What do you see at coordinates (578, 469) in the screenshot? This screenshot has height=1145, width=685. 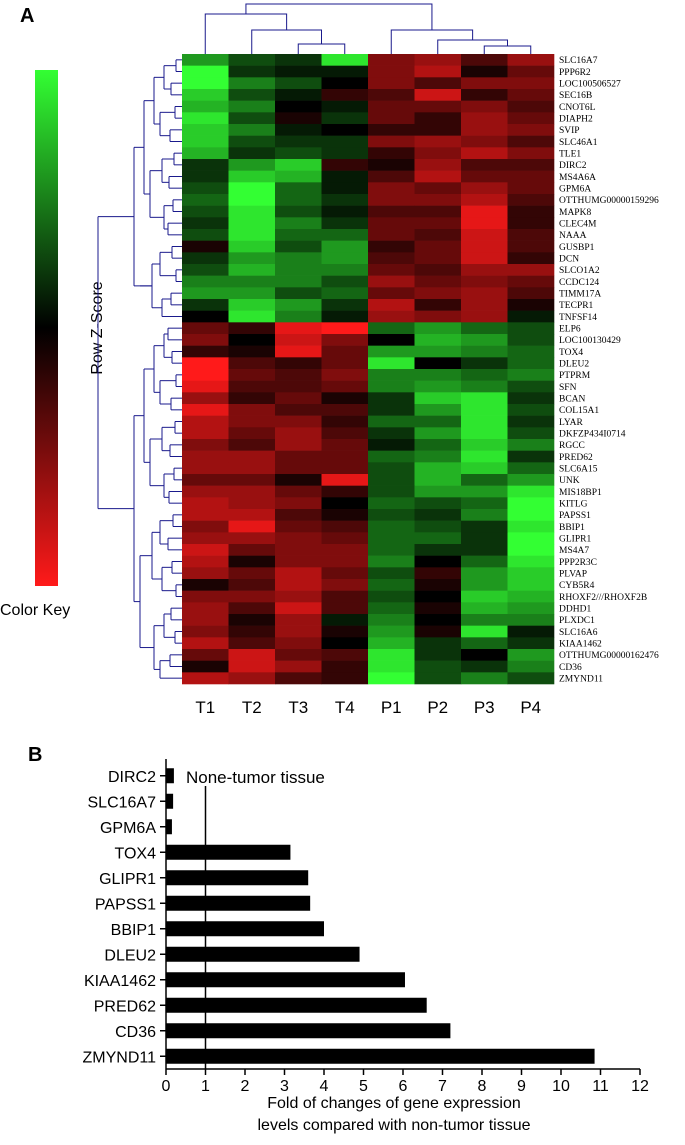 I see `gene-label: SLC6A15` at bounding box center [578, 469].